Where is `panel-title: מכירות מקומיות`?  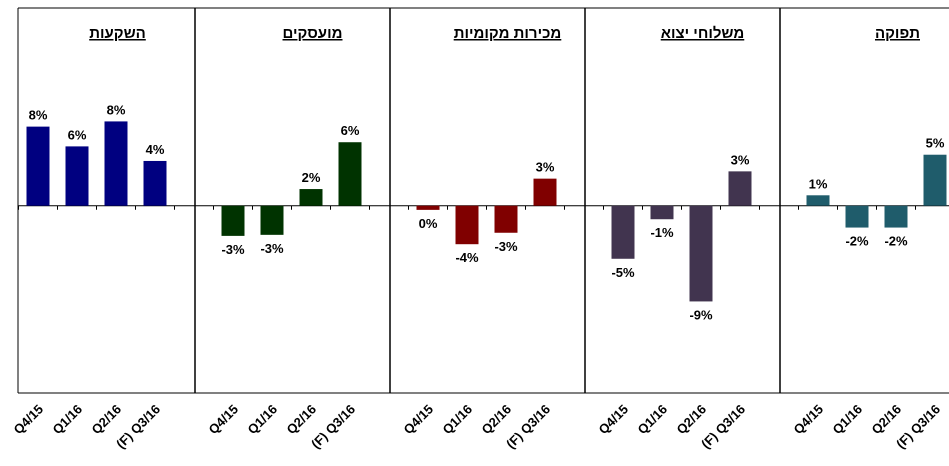
panel-title: מכירות מקומיות is located at coordinates (508, 33).